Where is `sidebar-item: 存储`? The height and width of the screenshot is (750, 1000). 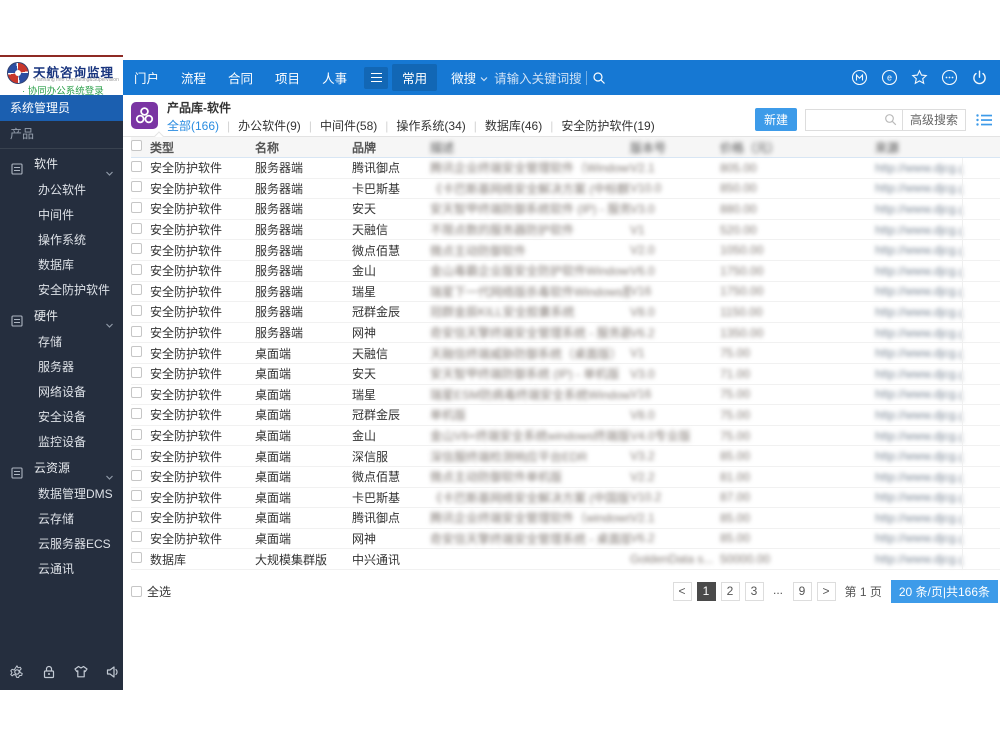
sidebar-item: 存储 is located at coordinates (50, 342).